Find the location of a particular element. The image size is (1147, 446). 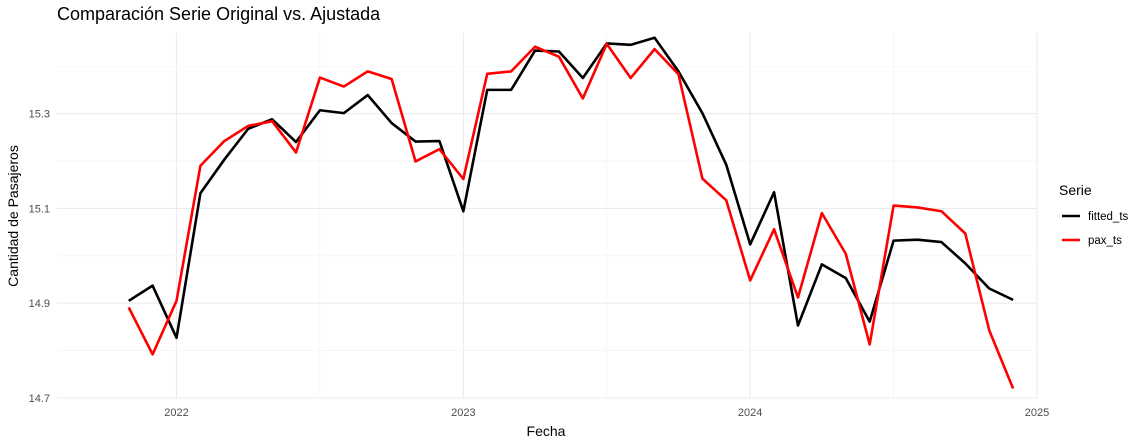

x-tick-label: 2022 is located at coordinates (176, 413).